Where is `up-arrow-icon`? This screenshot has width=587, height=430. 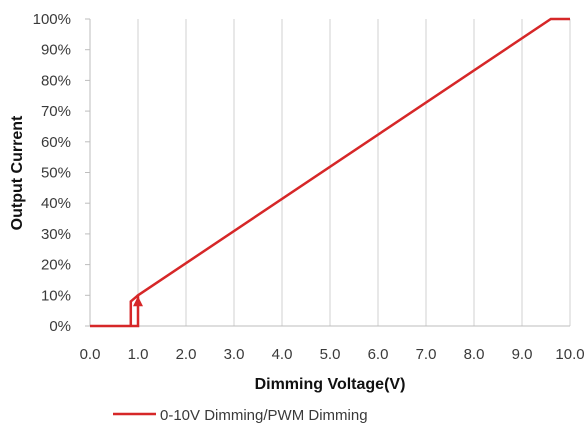
up-arrow-icon is located at coordinates (138, 301).